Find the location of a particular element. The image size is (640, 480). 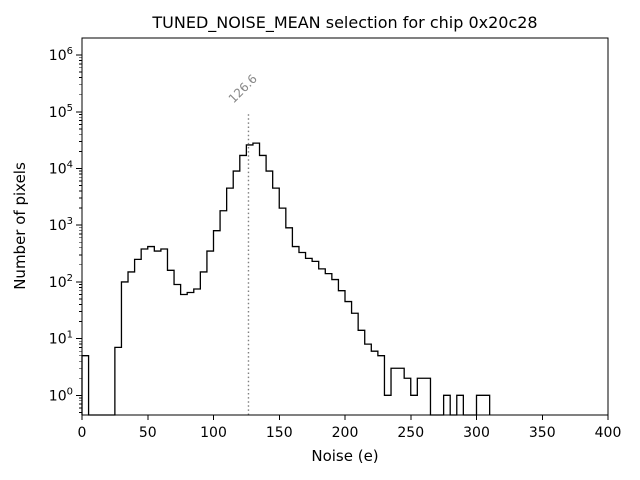

svg-text: 50 is located at coordinates (148, 433).